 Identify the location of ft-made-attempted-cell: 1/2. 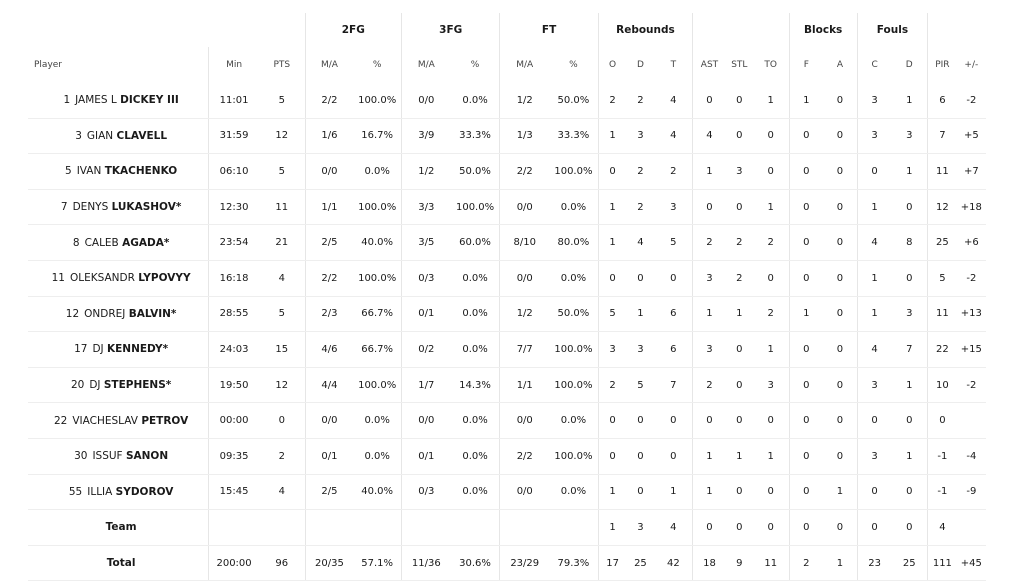
(524, 101).